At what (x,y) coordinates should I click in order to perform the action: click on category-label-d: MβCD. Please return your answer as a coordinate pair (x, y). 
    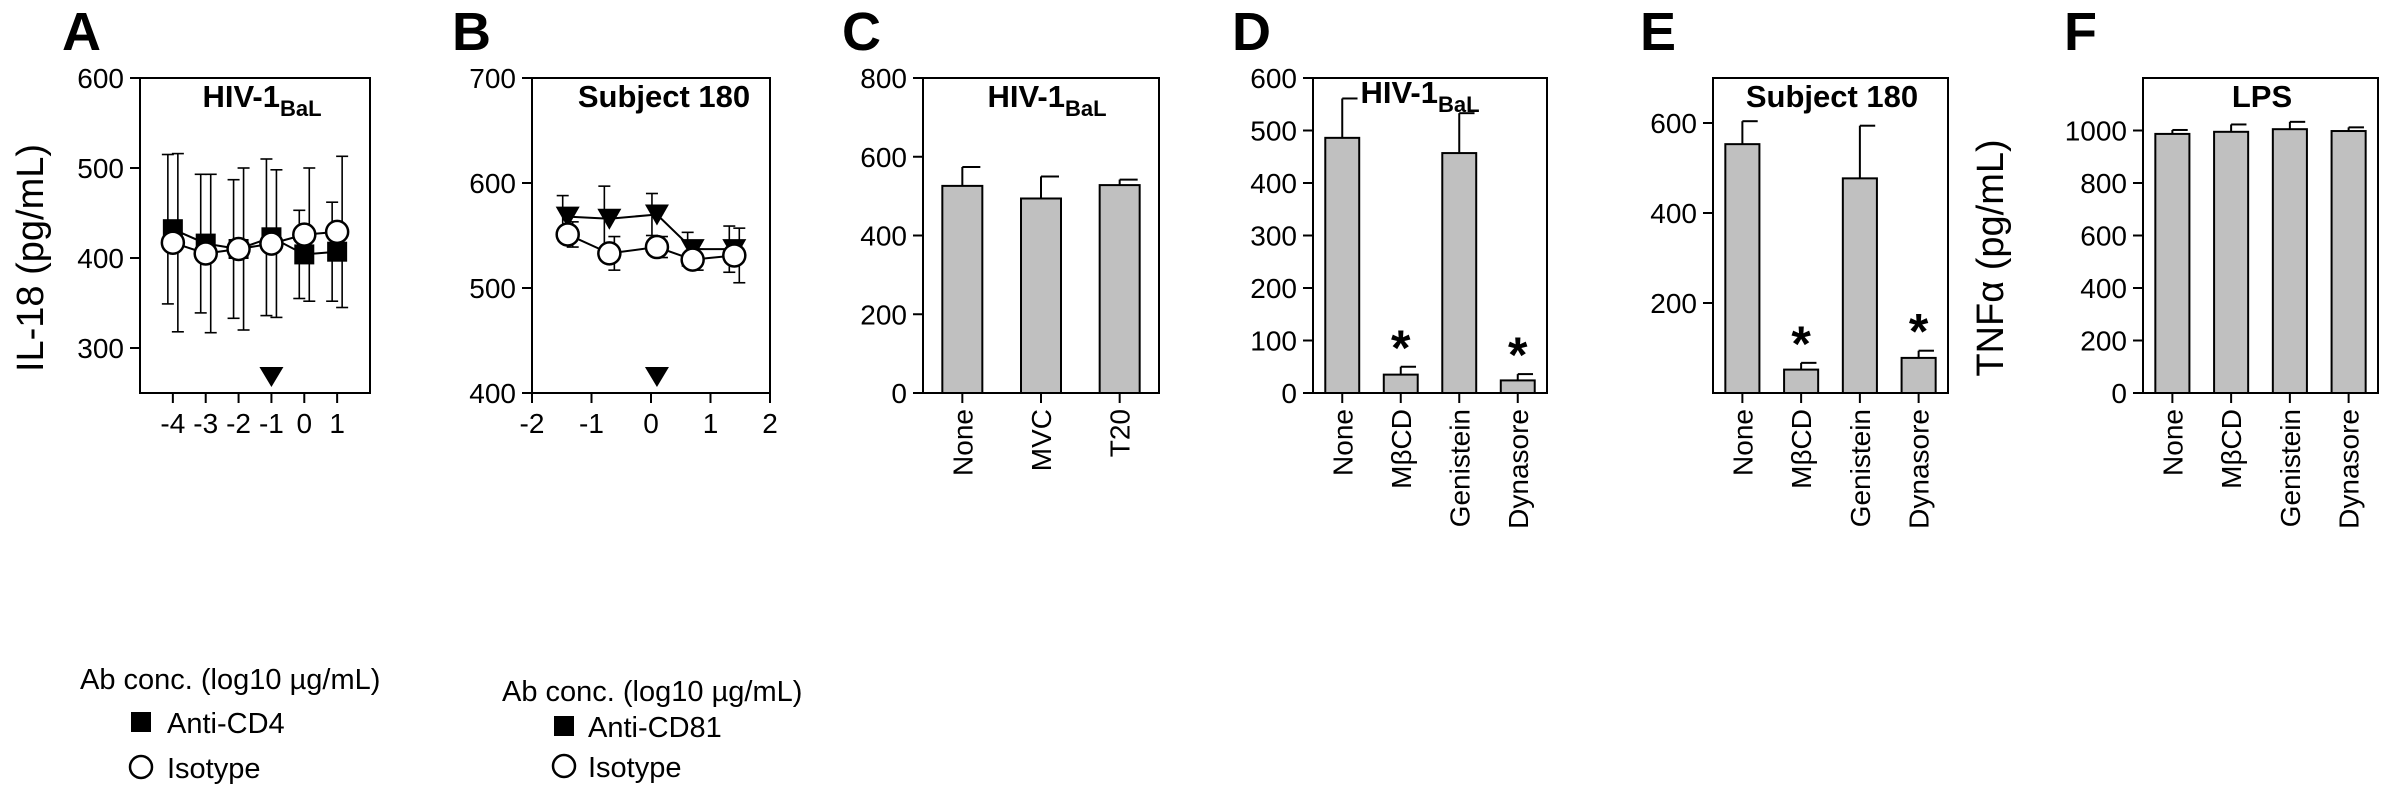
    Looking at the image, I should click on (1401, 449).